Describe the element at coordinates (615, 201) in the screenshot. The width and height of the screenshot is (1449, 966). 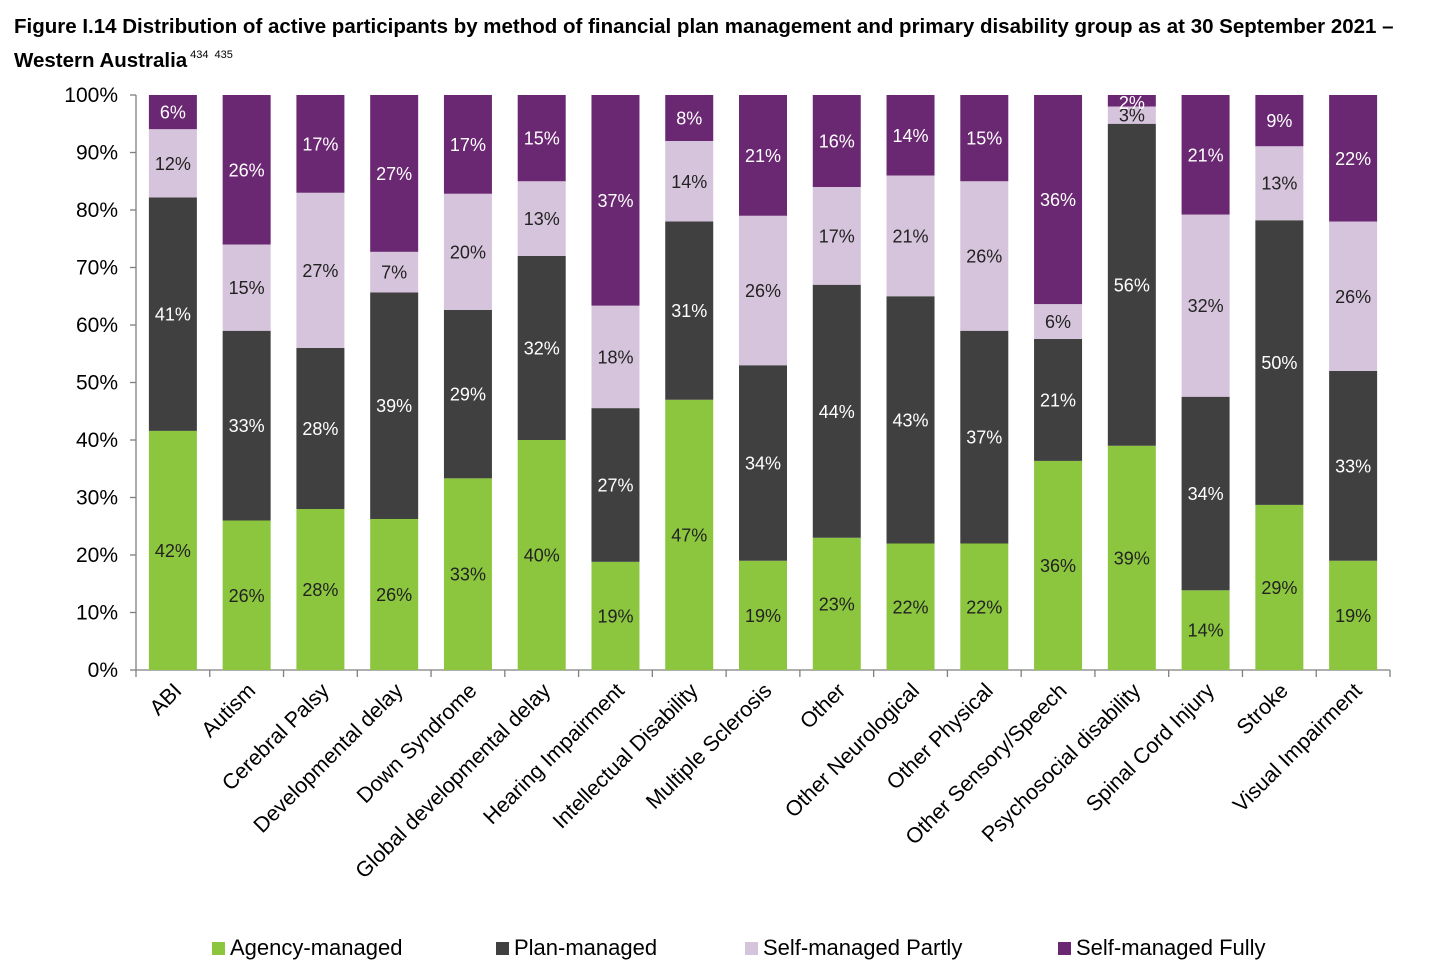
I see `data-label: 37%` at that location.